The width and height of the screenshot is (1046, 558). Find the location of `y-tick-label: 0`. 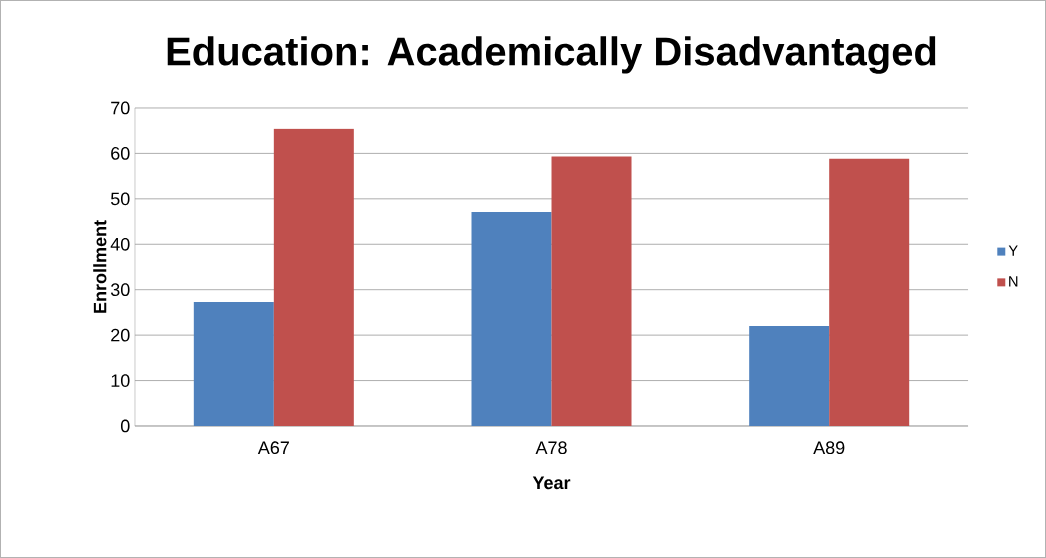

y-tick-label: 0 is located at coordinates (125, 426).